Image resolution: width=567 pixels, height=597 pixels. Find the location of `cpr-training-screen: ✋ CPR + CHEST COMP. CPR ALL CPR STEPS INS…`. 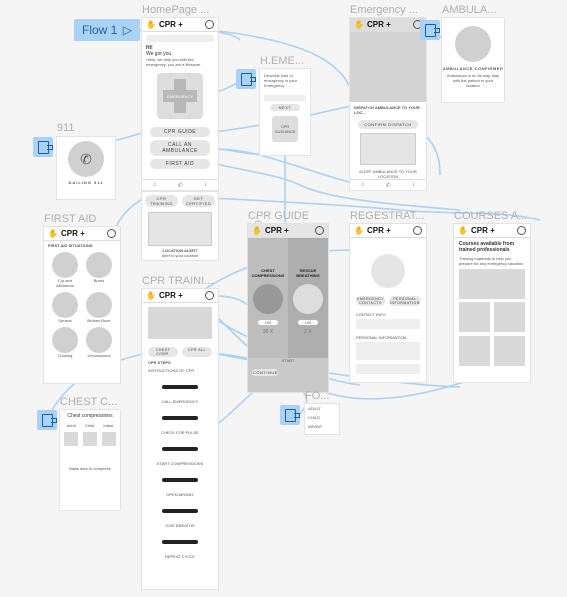

cpr-training-screen: ✋ CPR + CHEST COMP. CPR ALL CPR STEPS INS… is located at coordinates (180, 439).